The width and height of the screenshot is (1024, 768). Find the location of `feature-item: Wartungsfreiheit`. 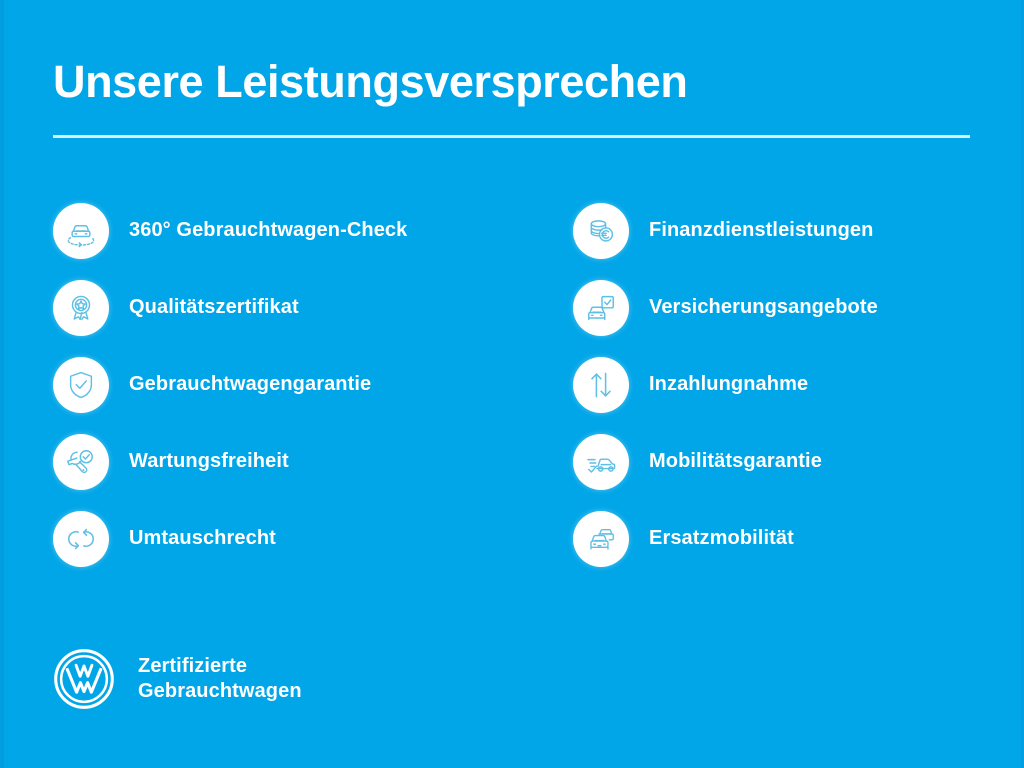

feature-item: Wartungsfreiheit is located at coordinates (313, 461).